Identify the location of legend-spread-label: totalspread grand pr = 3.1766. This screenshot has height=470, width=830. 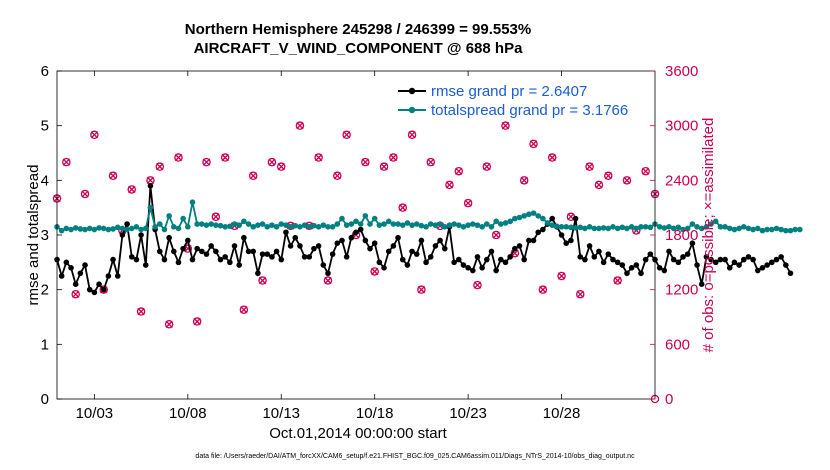
(529, 110).